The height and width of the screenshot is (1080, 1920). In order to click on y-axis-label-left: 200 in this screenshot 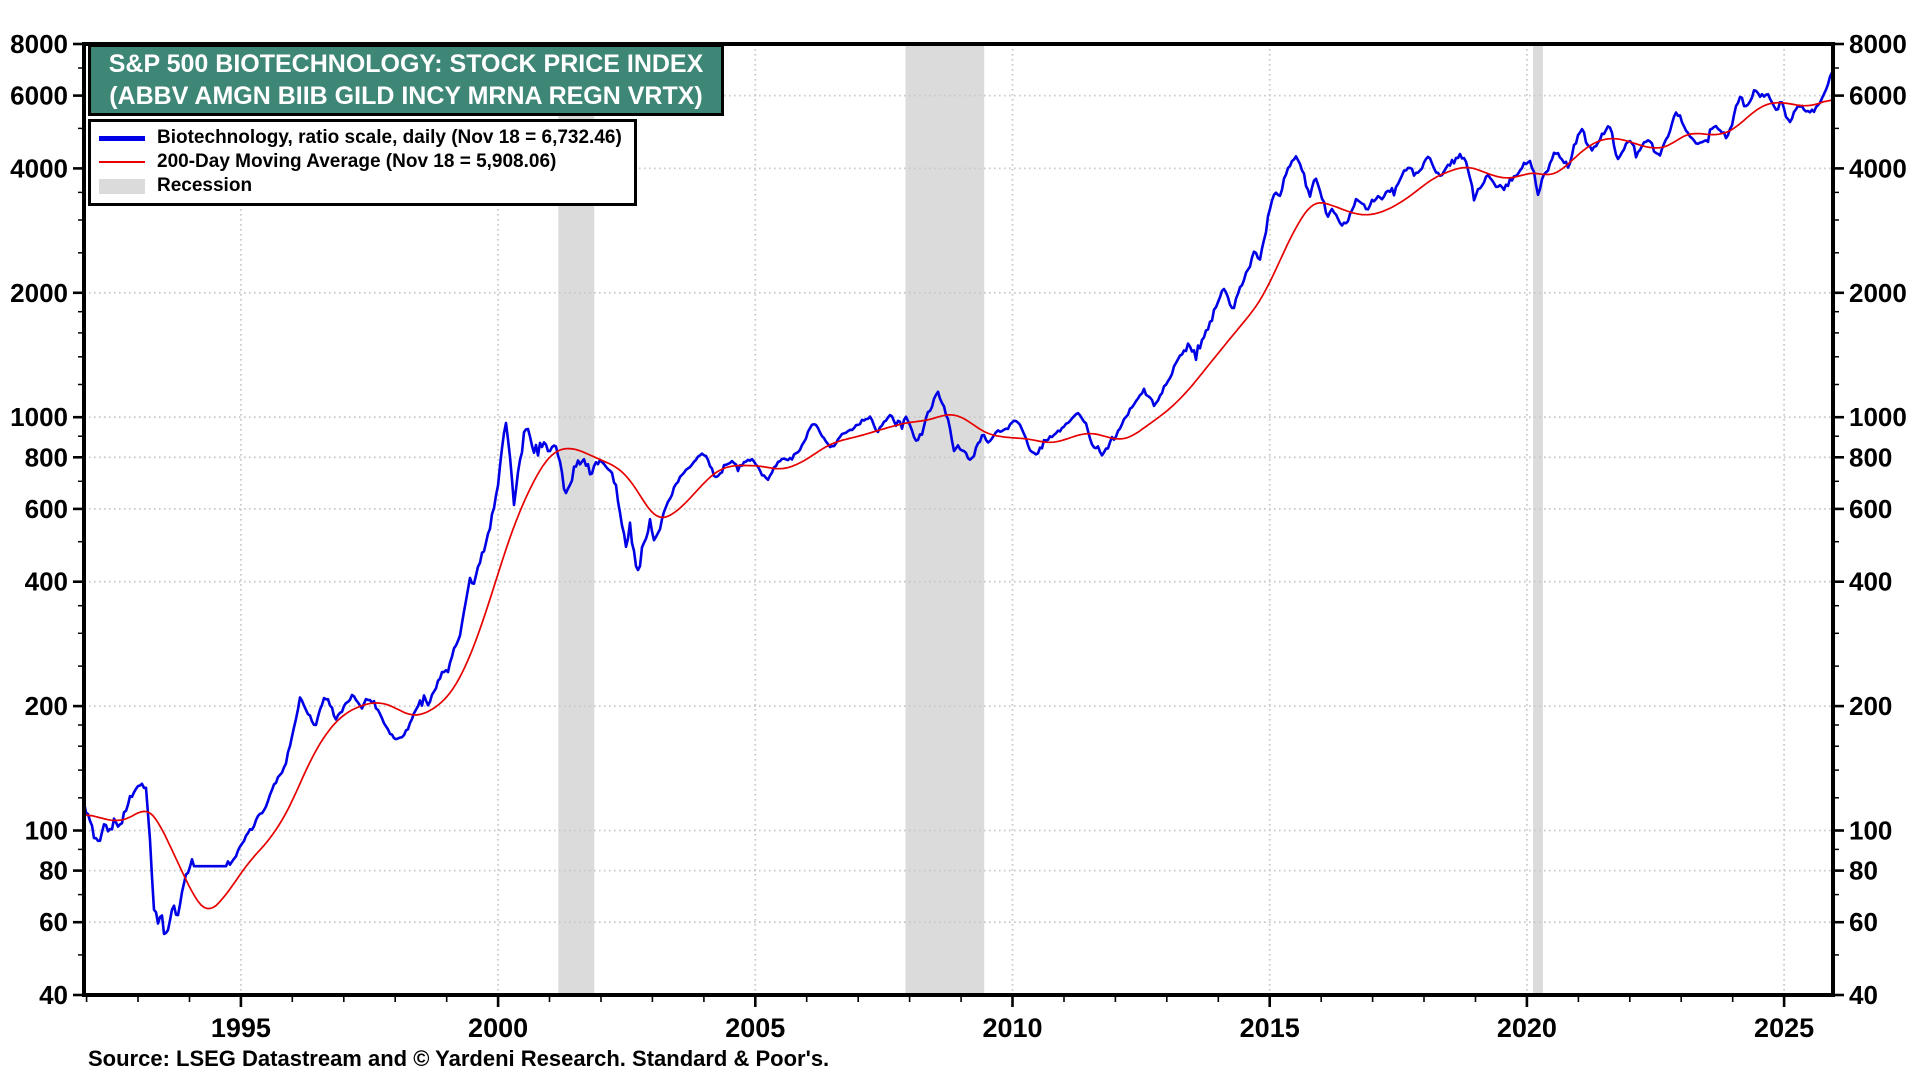, I will do `click(46, 706)`.